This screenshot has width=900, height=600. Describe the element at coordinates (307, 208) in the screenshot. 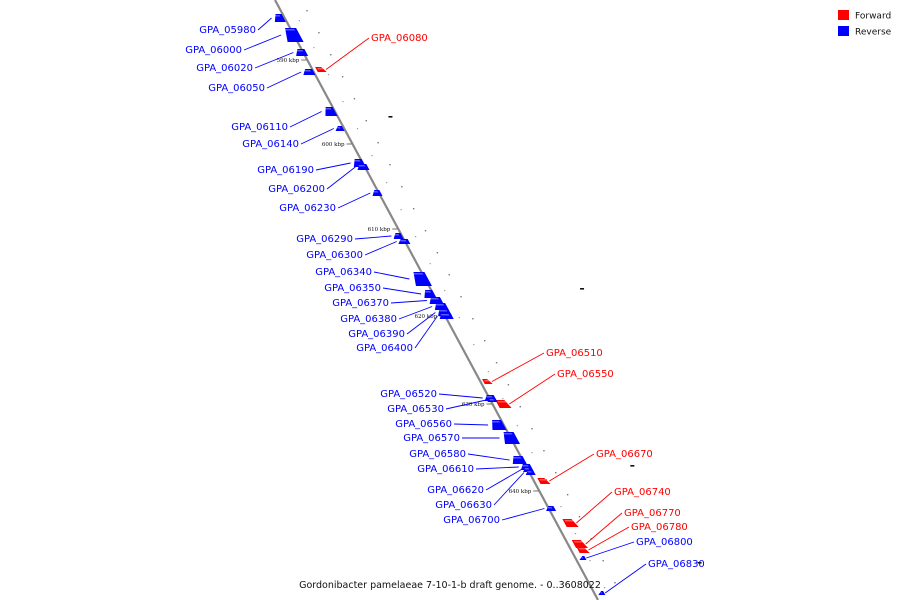

I see `gene-label: GPA_06230` at that location.